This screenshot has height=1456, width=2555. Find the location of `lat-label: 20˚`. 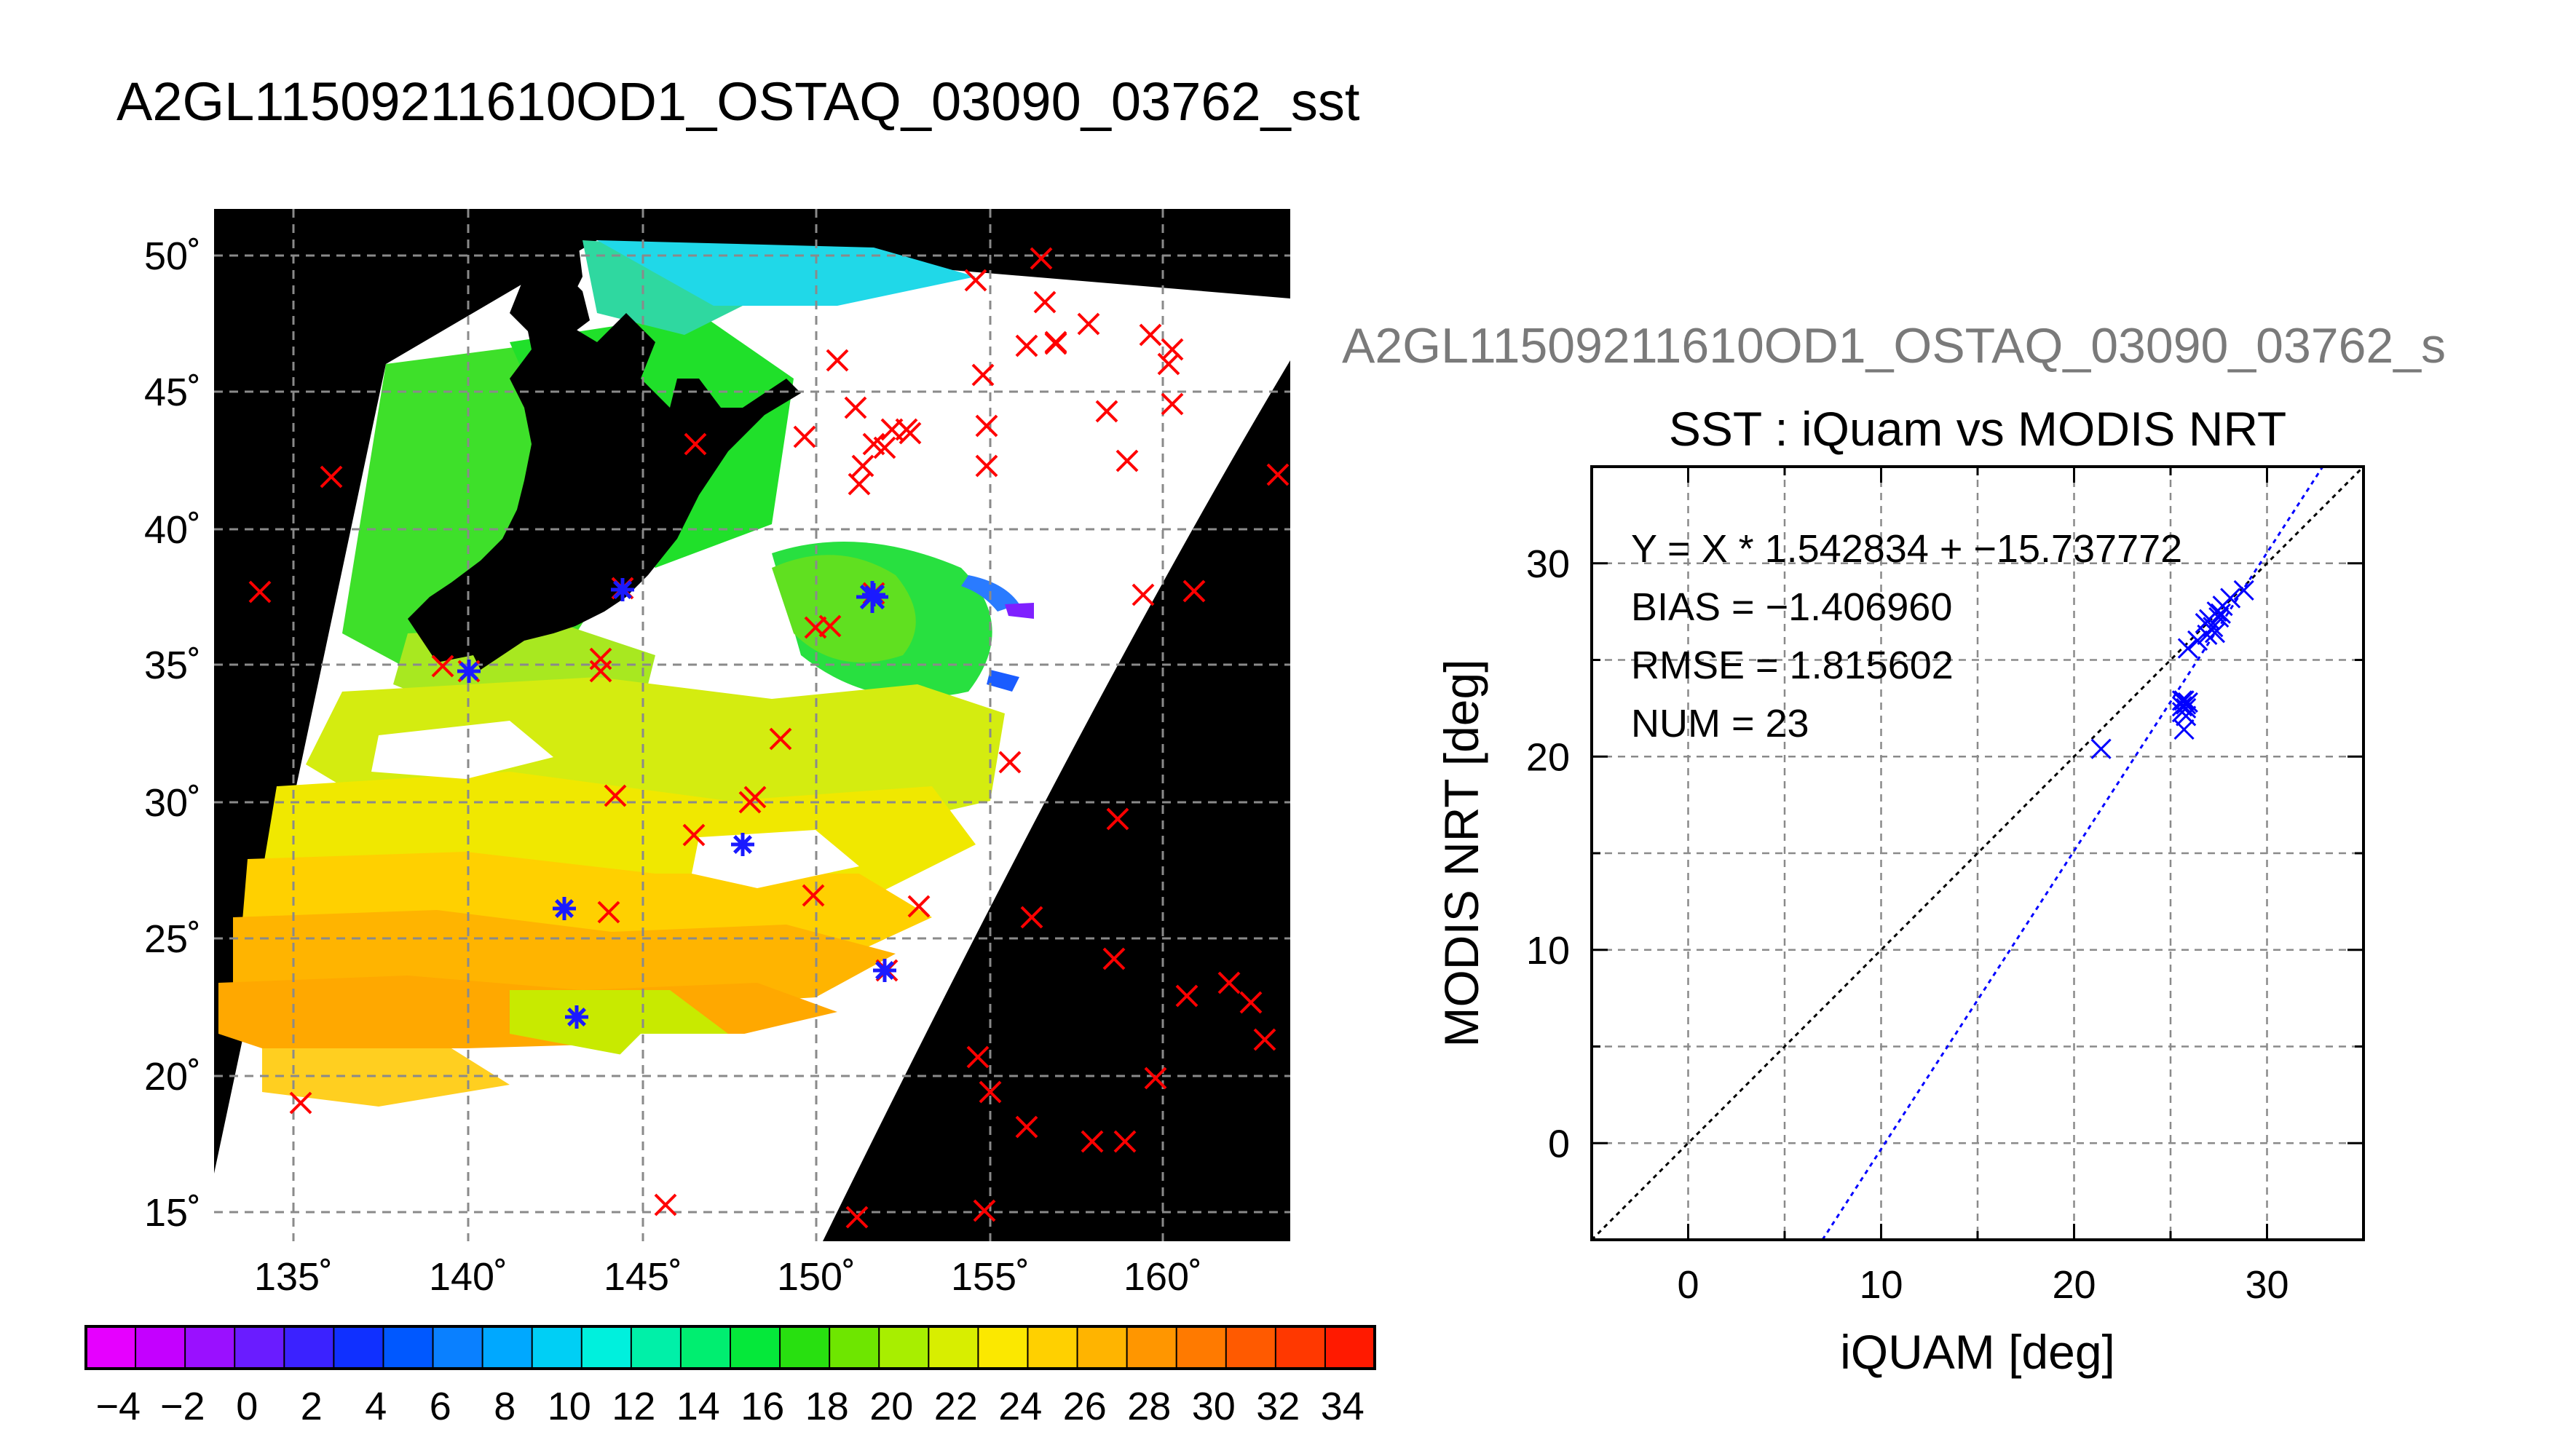

lat-label: 20˚ is located at coordinates (172, 1077).